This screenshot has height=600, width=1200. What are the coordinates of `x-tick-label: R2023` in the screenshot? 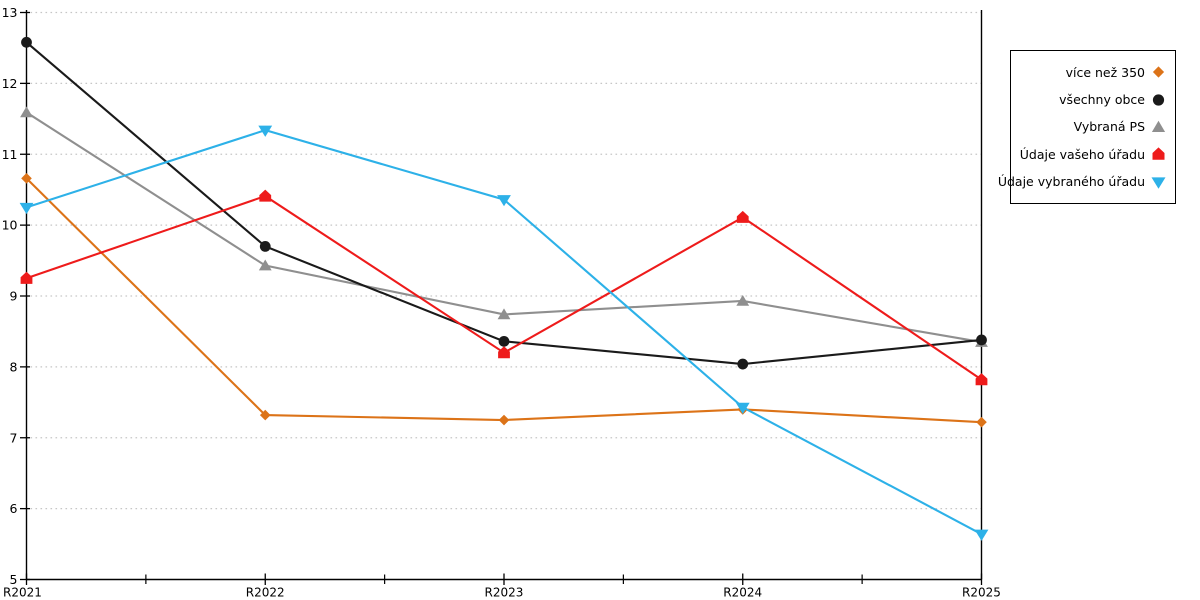 It's located at (504, 593).